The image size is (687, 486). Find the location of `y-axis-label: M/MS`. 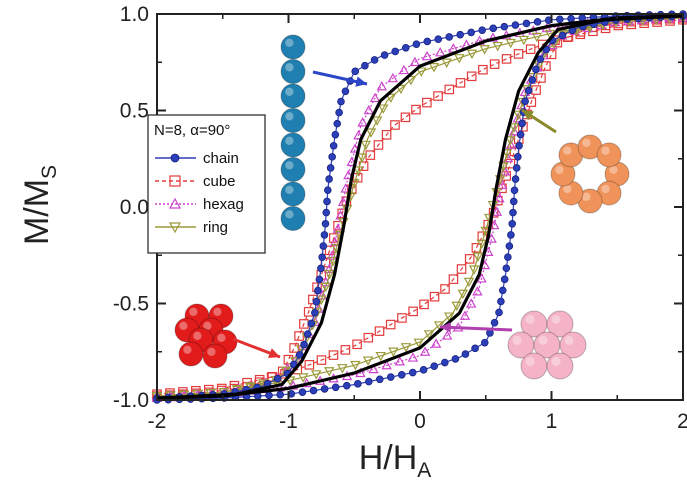

y-axis-label: M/MS is located at coordinates (39, 205).